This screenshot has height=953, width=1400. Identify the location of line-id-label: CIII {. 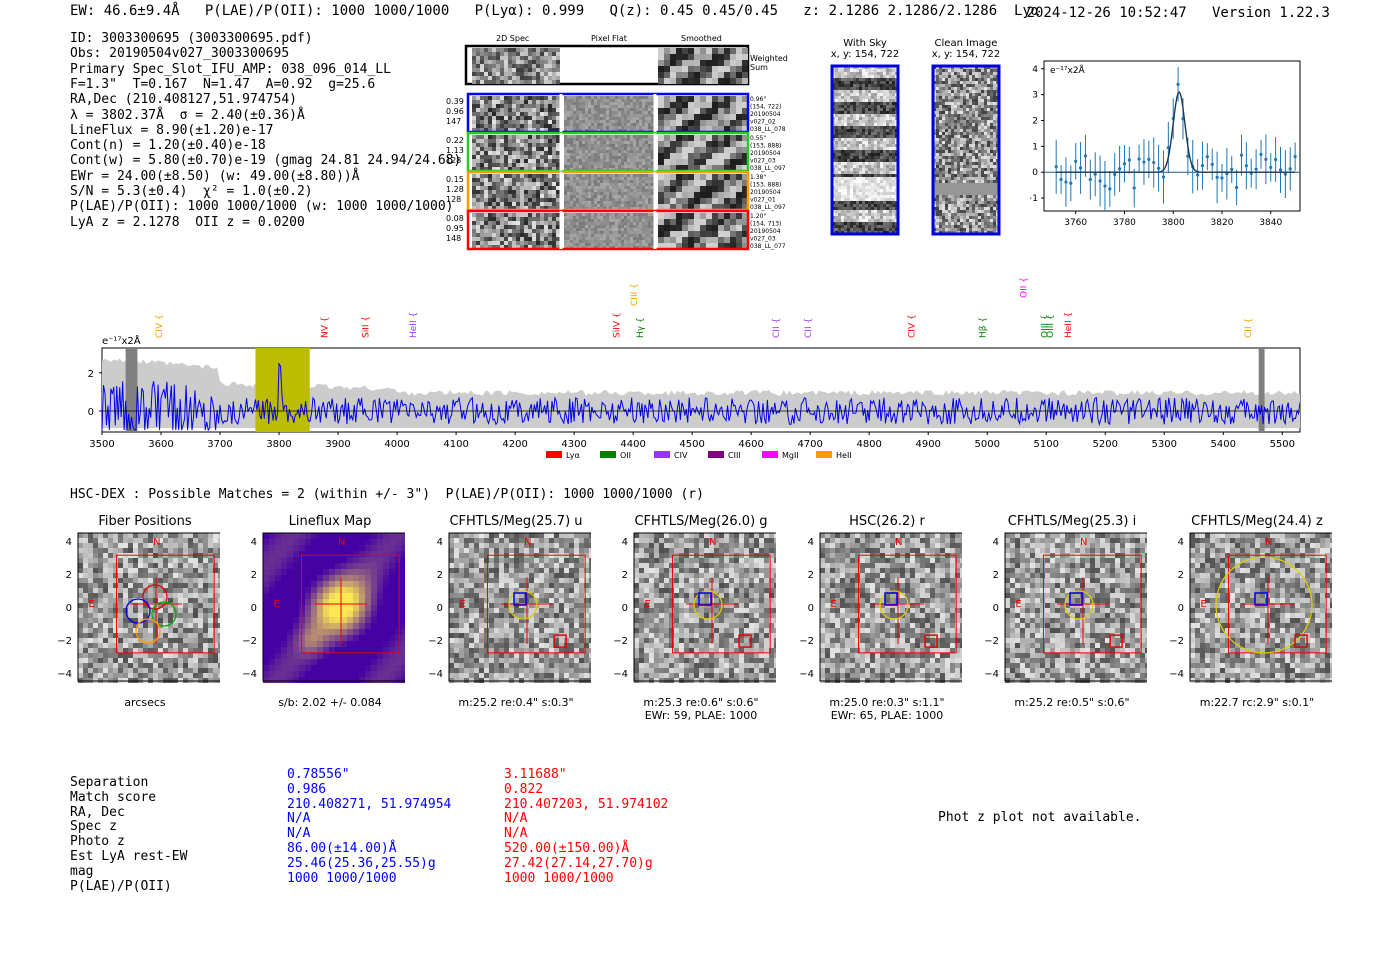
(635, 294).